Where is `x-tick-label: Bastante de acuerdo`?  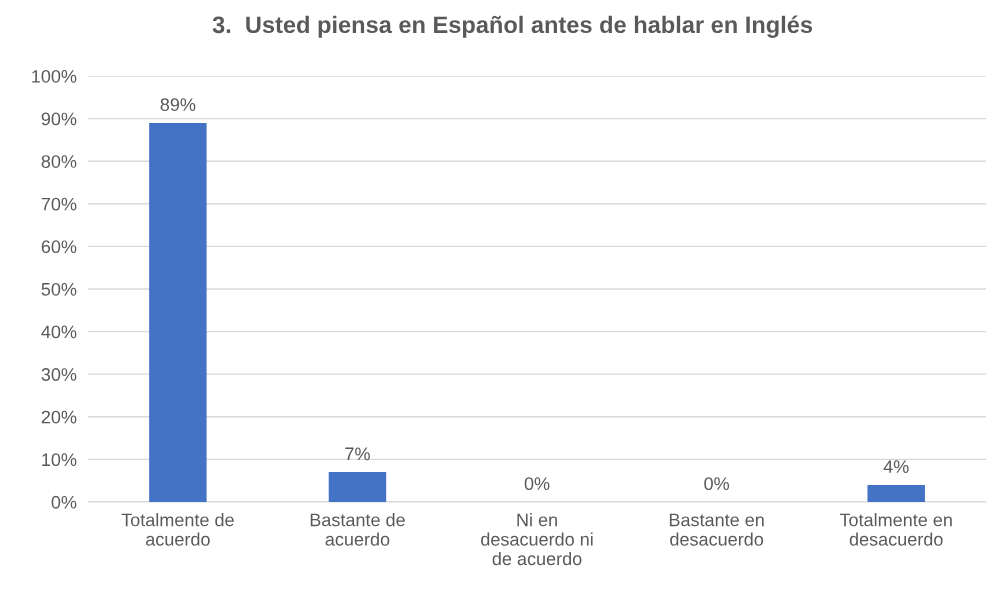
x-tick-label: Bastante de acuerdo is located at coordinates (357, 529).